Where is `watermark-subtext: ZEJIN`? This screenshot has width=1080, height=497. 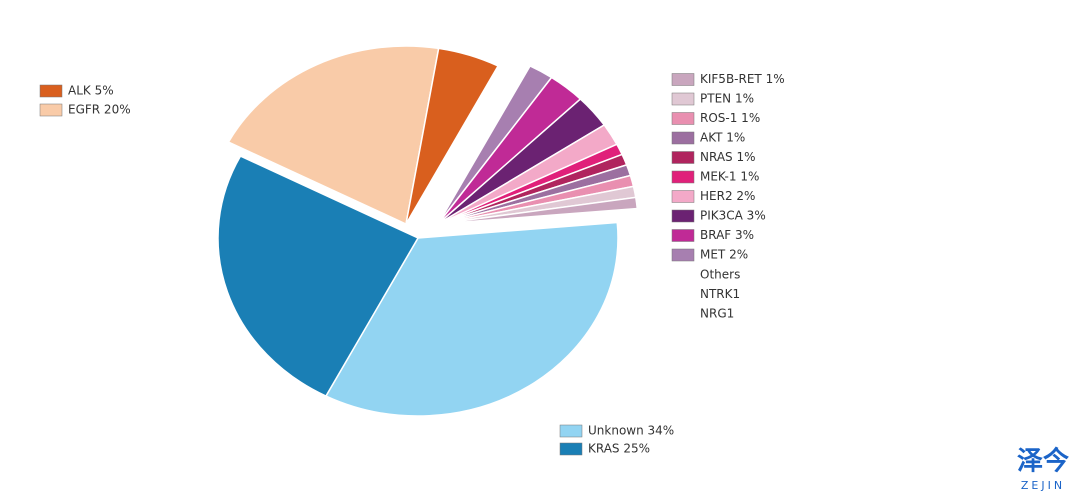
watermark-subtext: ZEJIN is located at coordinates (1043, 485).